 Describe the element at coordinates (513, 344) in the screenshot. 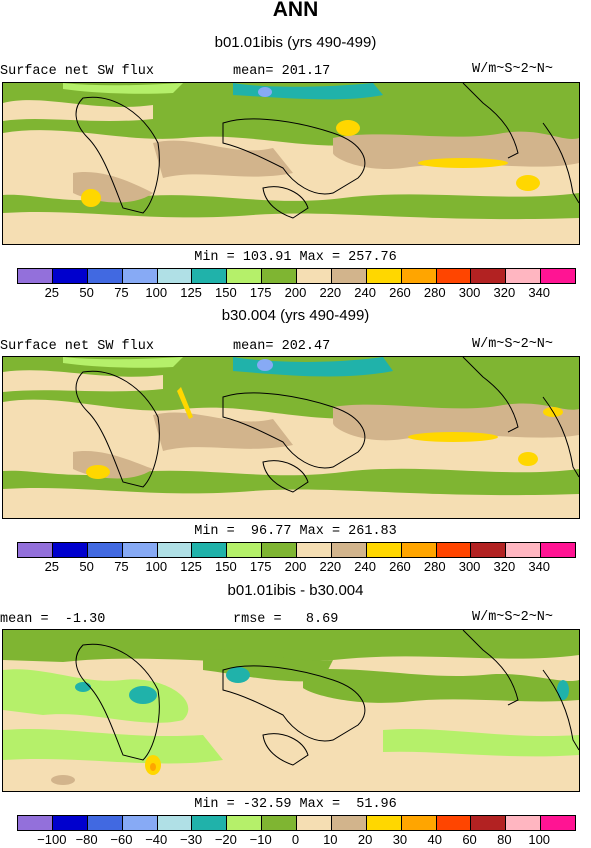

I see `panel2-units-label: W/m~S~2~N~` at that location.